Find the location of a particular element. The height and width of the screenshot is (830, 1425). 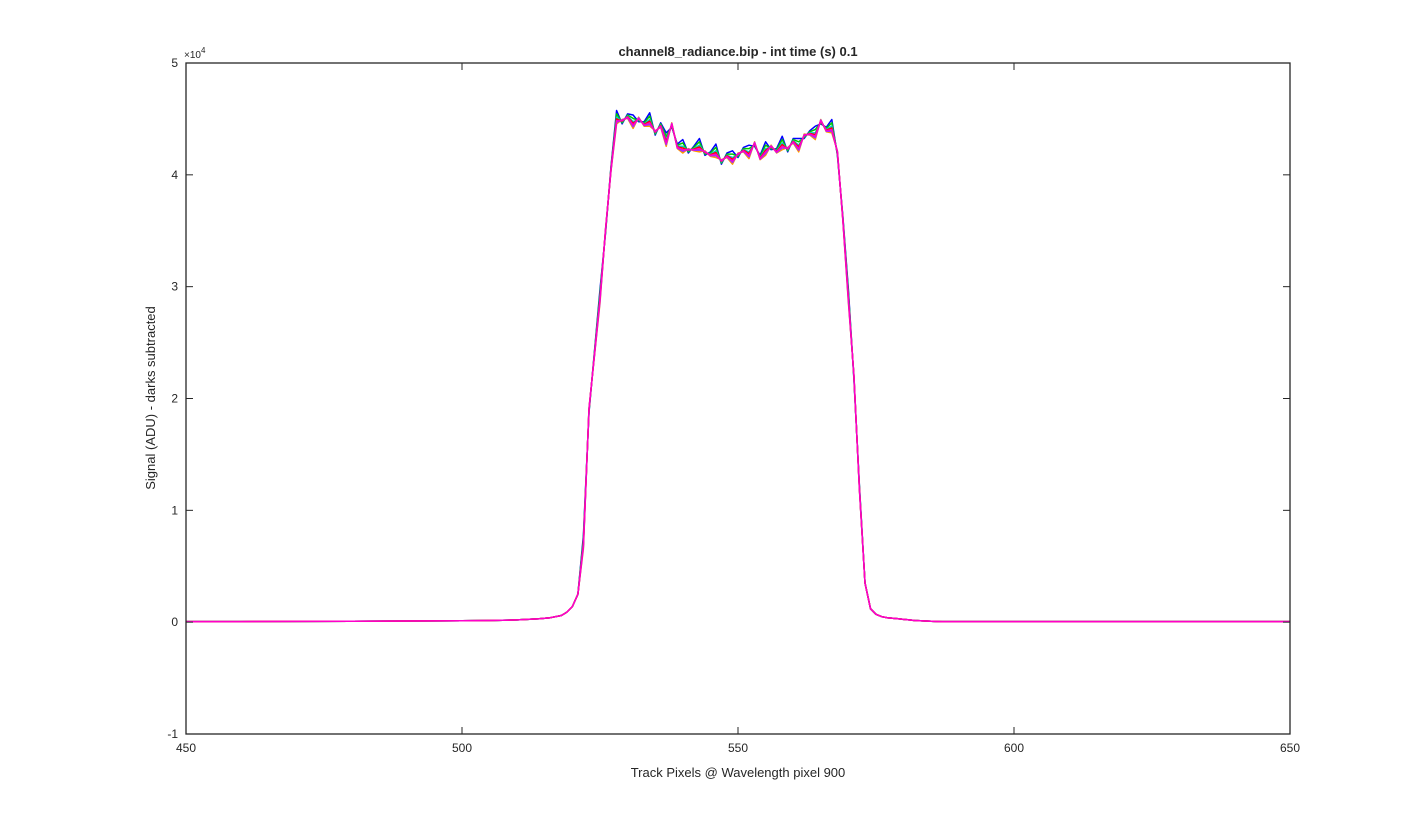

y-tick-label: -1 is located at coordinates (172, 734).